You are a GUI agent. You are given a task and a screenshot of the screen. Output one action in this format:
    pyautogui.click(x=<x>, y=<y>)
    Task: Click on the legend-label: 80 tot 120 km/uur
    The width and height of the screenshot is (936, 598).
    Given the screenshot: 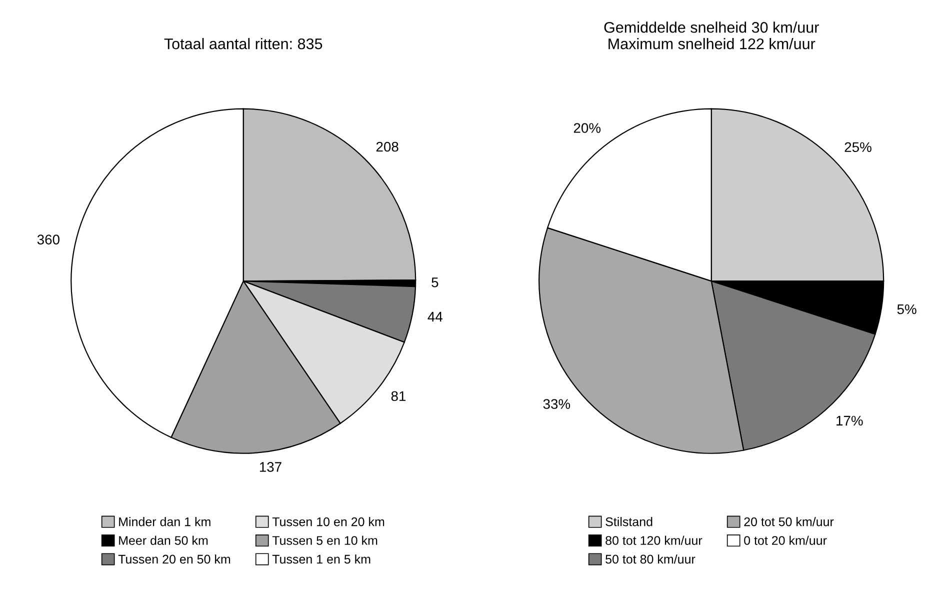 What is the action you would take?
    pyautogui.click(x=654, y=540)
    